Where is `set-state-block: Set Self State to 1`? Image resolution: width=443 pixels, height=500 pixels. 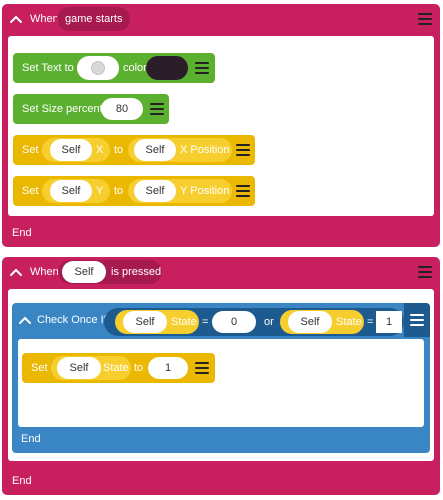 set-state-block: Set Self State to 1 is located at coordinates (118, 368).